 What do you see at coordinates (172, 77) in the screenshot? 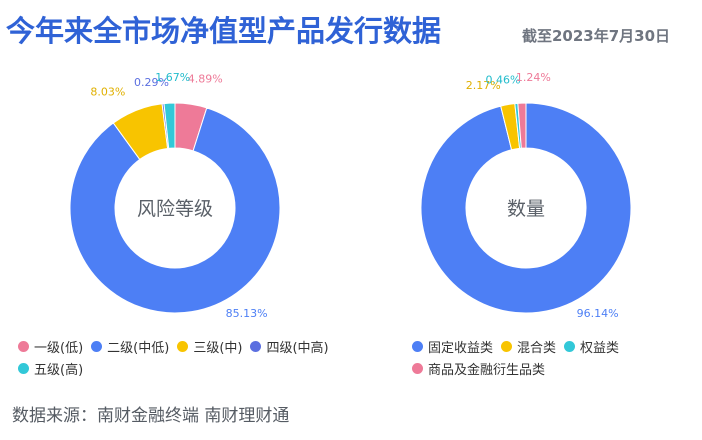
I see `slice-label-4: 1.67%` at bounding box center [172, 77].